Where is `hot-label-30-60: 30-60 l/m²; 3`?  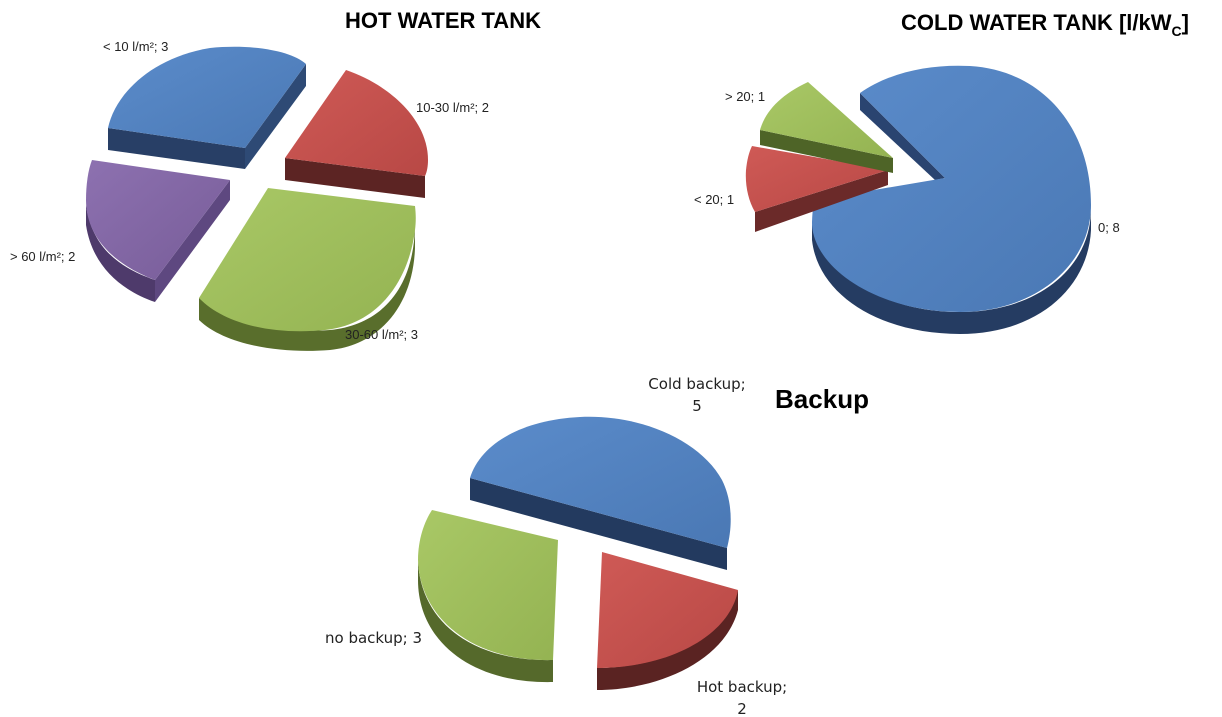 hot-label-30-60: 30-60 l/m²; 3 is located at coordinates (381, 334).